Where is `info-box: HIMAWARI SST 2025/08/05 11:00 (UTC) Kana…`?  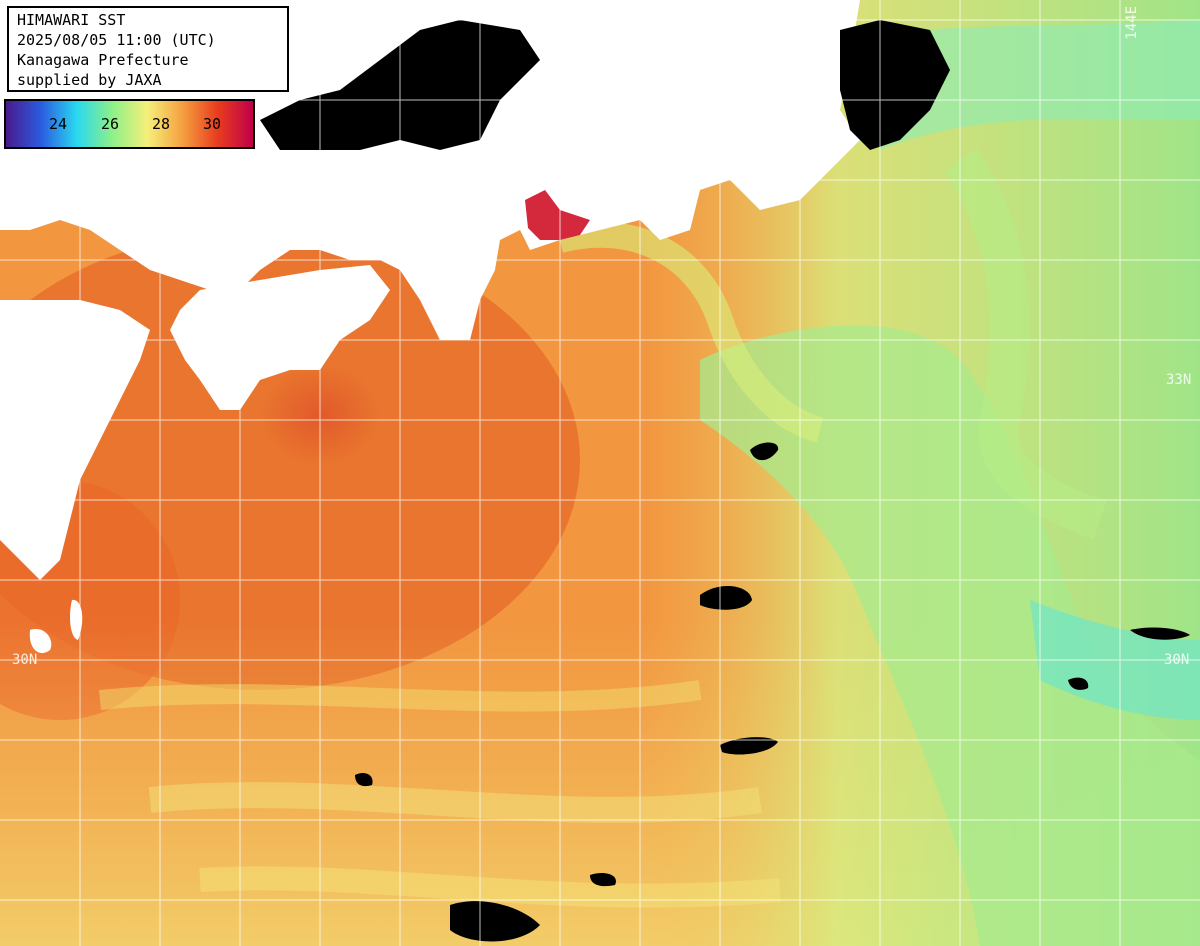 info-box: HIMAWARI SST 2025/08/05 11:00 (UTC) Kana… is located at coordinates (148, 49).